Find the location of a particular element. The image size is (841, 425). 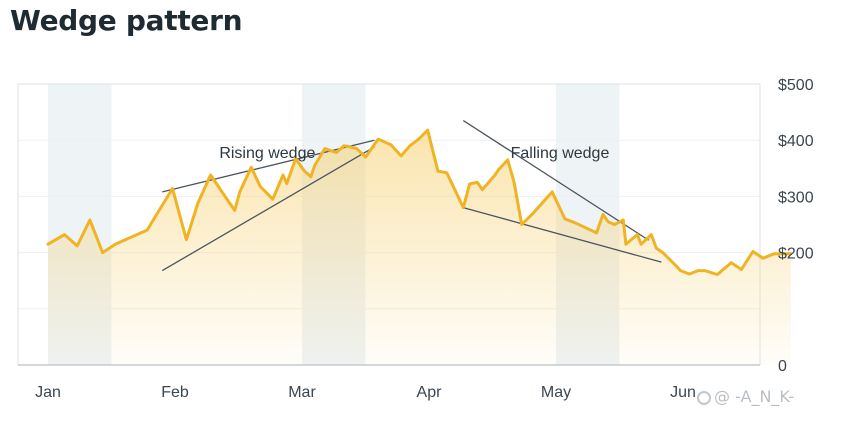

wedge-2-upper-line is located at coordinates (556, 180).